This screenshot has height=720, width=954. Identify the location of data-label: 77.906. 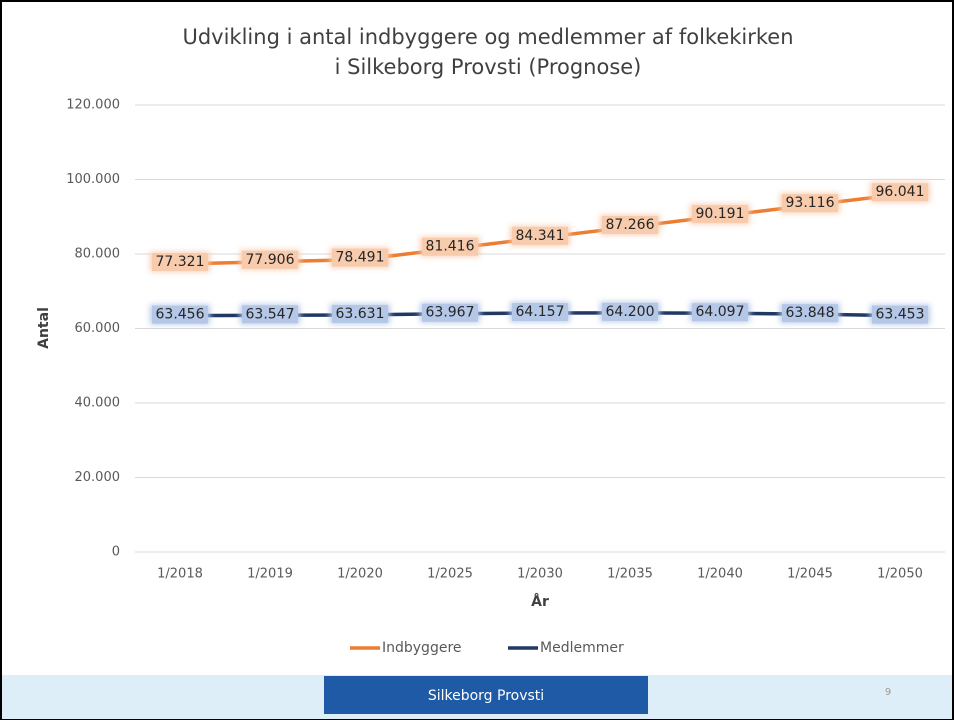
(270, 260).